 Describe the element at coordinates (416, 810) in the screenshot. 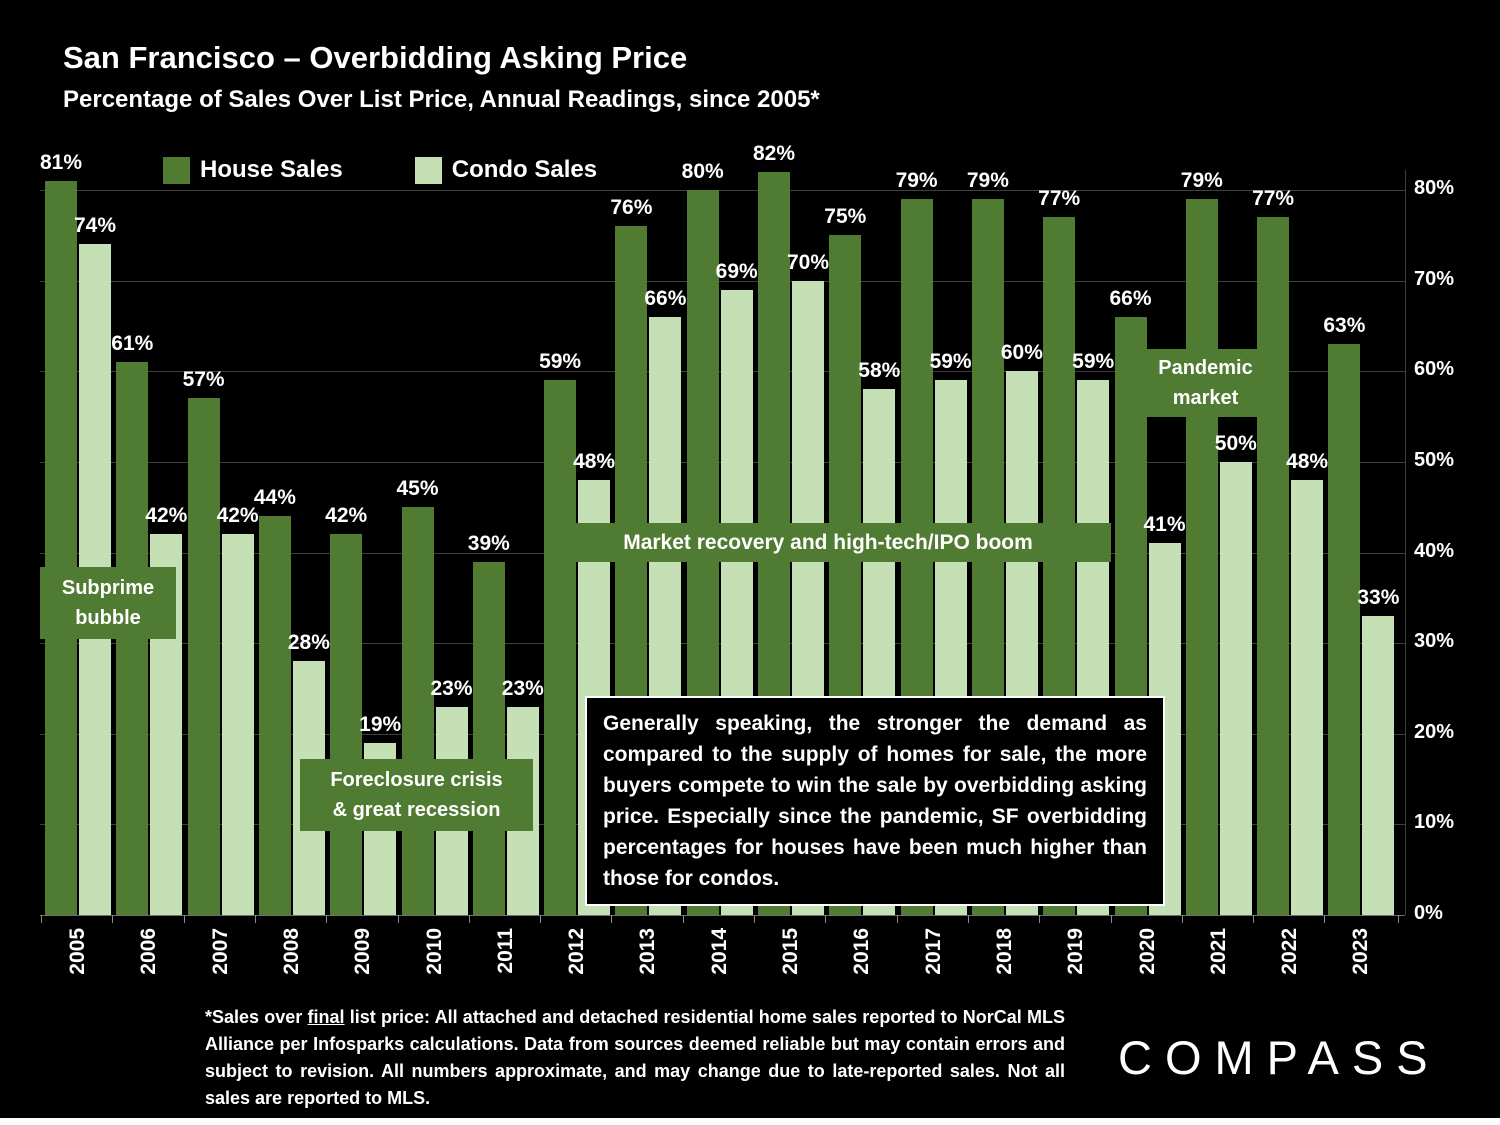

I see `annotation-line: & great recession` at that location.